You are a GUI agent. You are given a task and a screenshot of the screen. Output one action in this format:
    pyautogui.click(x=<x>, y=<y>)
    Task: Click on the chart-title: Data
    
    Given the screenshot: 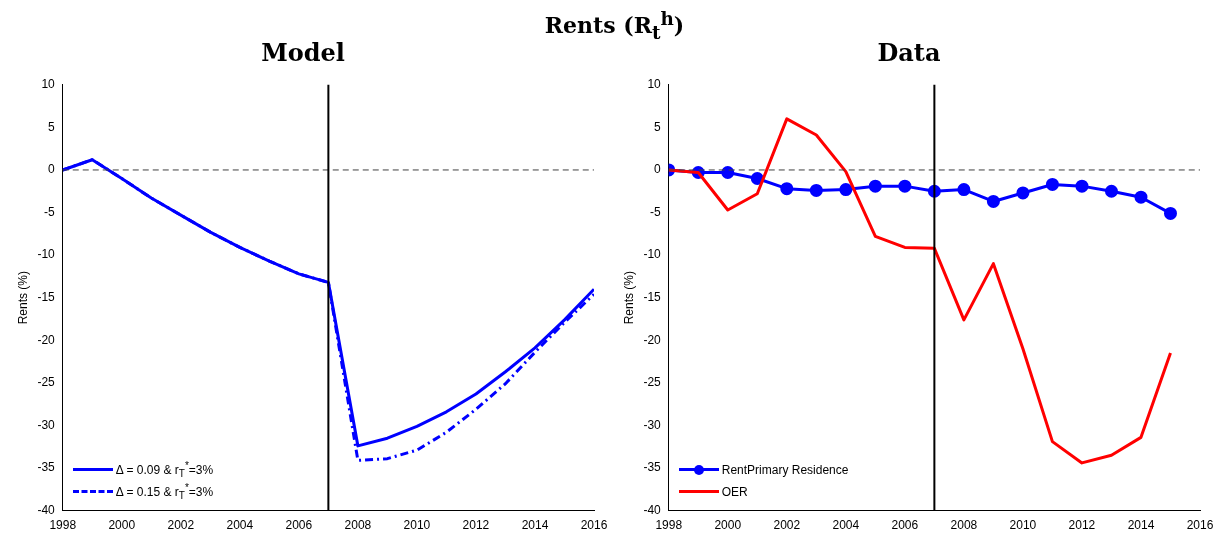 What is the action you would take?
    pyautogui.click(x=909, y=52)
    